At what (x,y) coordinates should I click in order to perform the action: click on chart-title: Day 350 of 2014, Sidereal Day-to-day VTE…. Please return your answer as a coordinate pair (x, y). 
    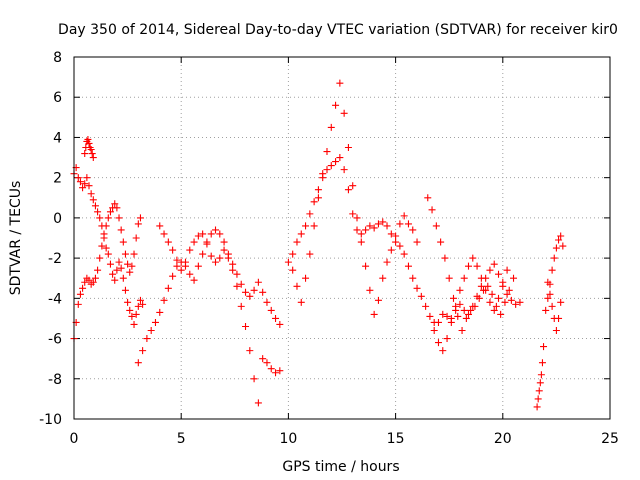
    Looking at the image, I should click on (338, 30).